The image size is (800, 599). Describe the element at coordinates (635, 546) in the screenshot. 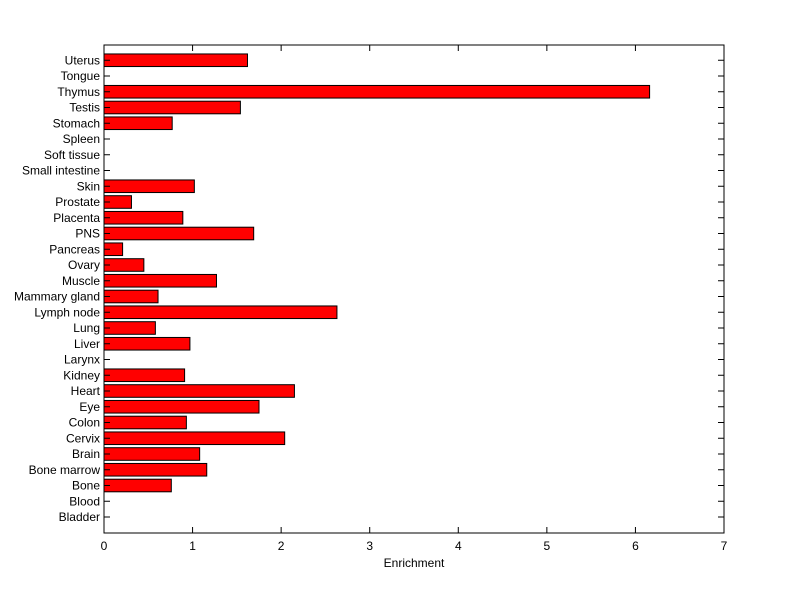

I see `x-tick-label: 6` at that location.